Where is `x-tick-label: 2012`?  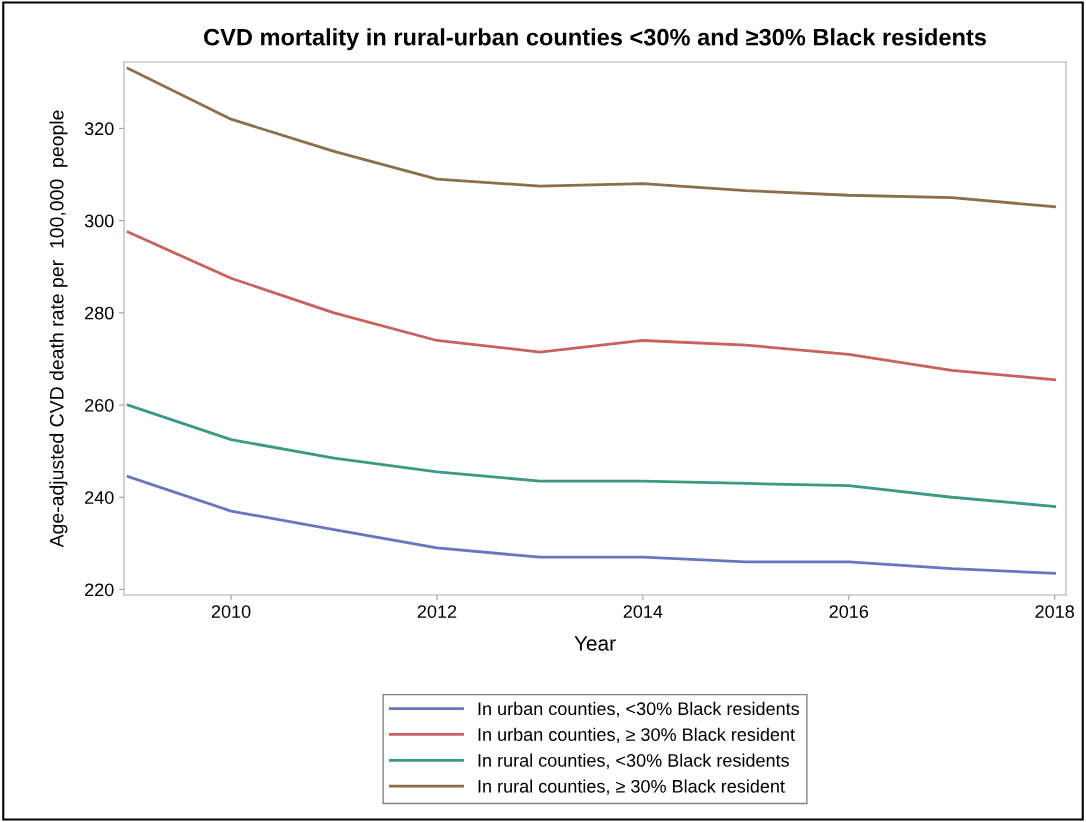
x-tick-label: 2012 is located at coordinates (437, 611).